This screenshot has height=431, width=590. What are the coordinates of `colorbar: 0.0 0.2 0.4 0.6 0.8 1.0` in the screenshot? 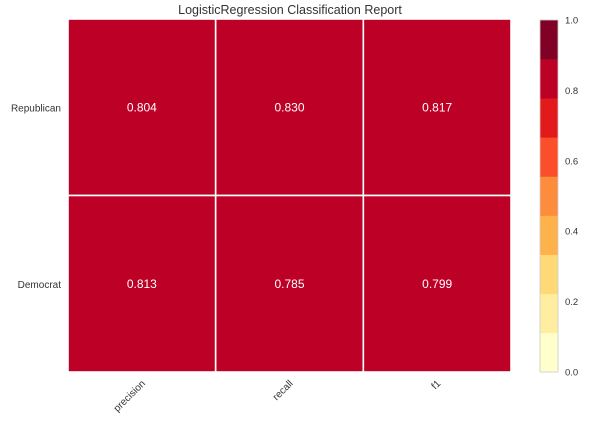 It's located at (559, 197).